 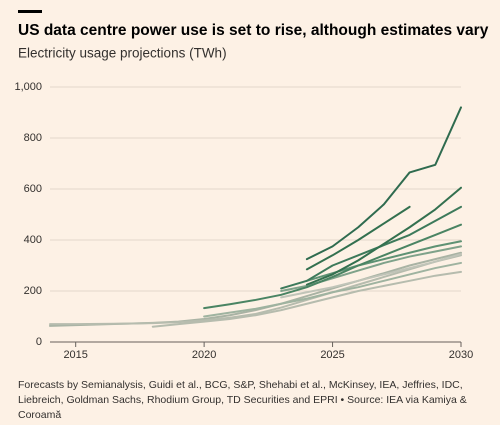 What do you see at coordinates (75, 355) in the screenshot?
I see `x-tick-label: 2015` at bounding box center [75, 355].